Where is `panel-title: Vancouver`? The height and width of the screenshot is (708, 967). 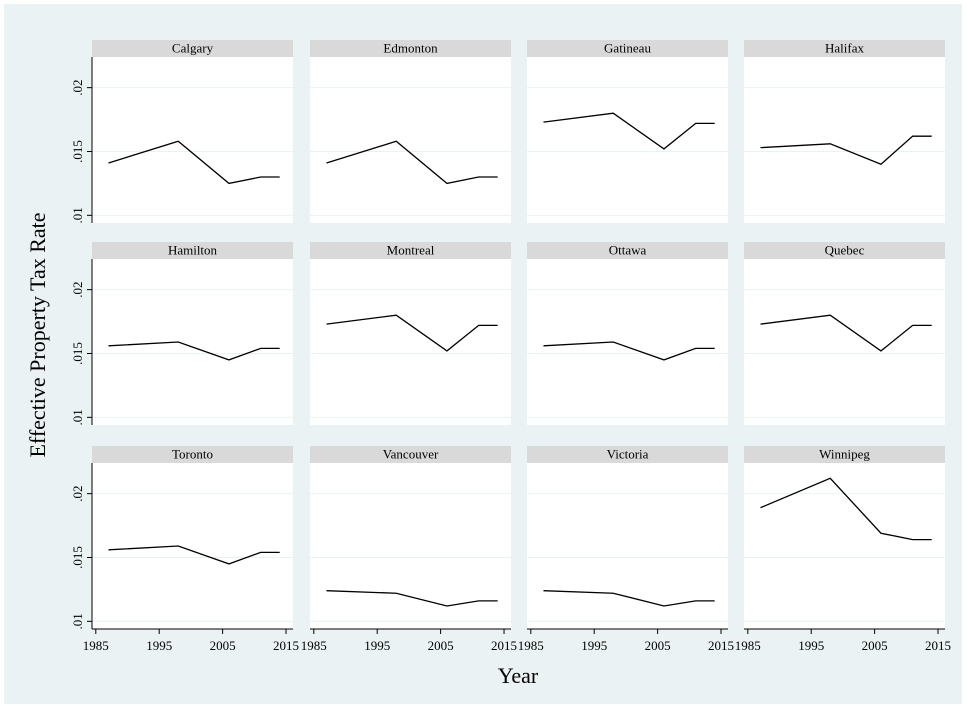 panel-title: Vancouver is located at coordinates (411, 453).